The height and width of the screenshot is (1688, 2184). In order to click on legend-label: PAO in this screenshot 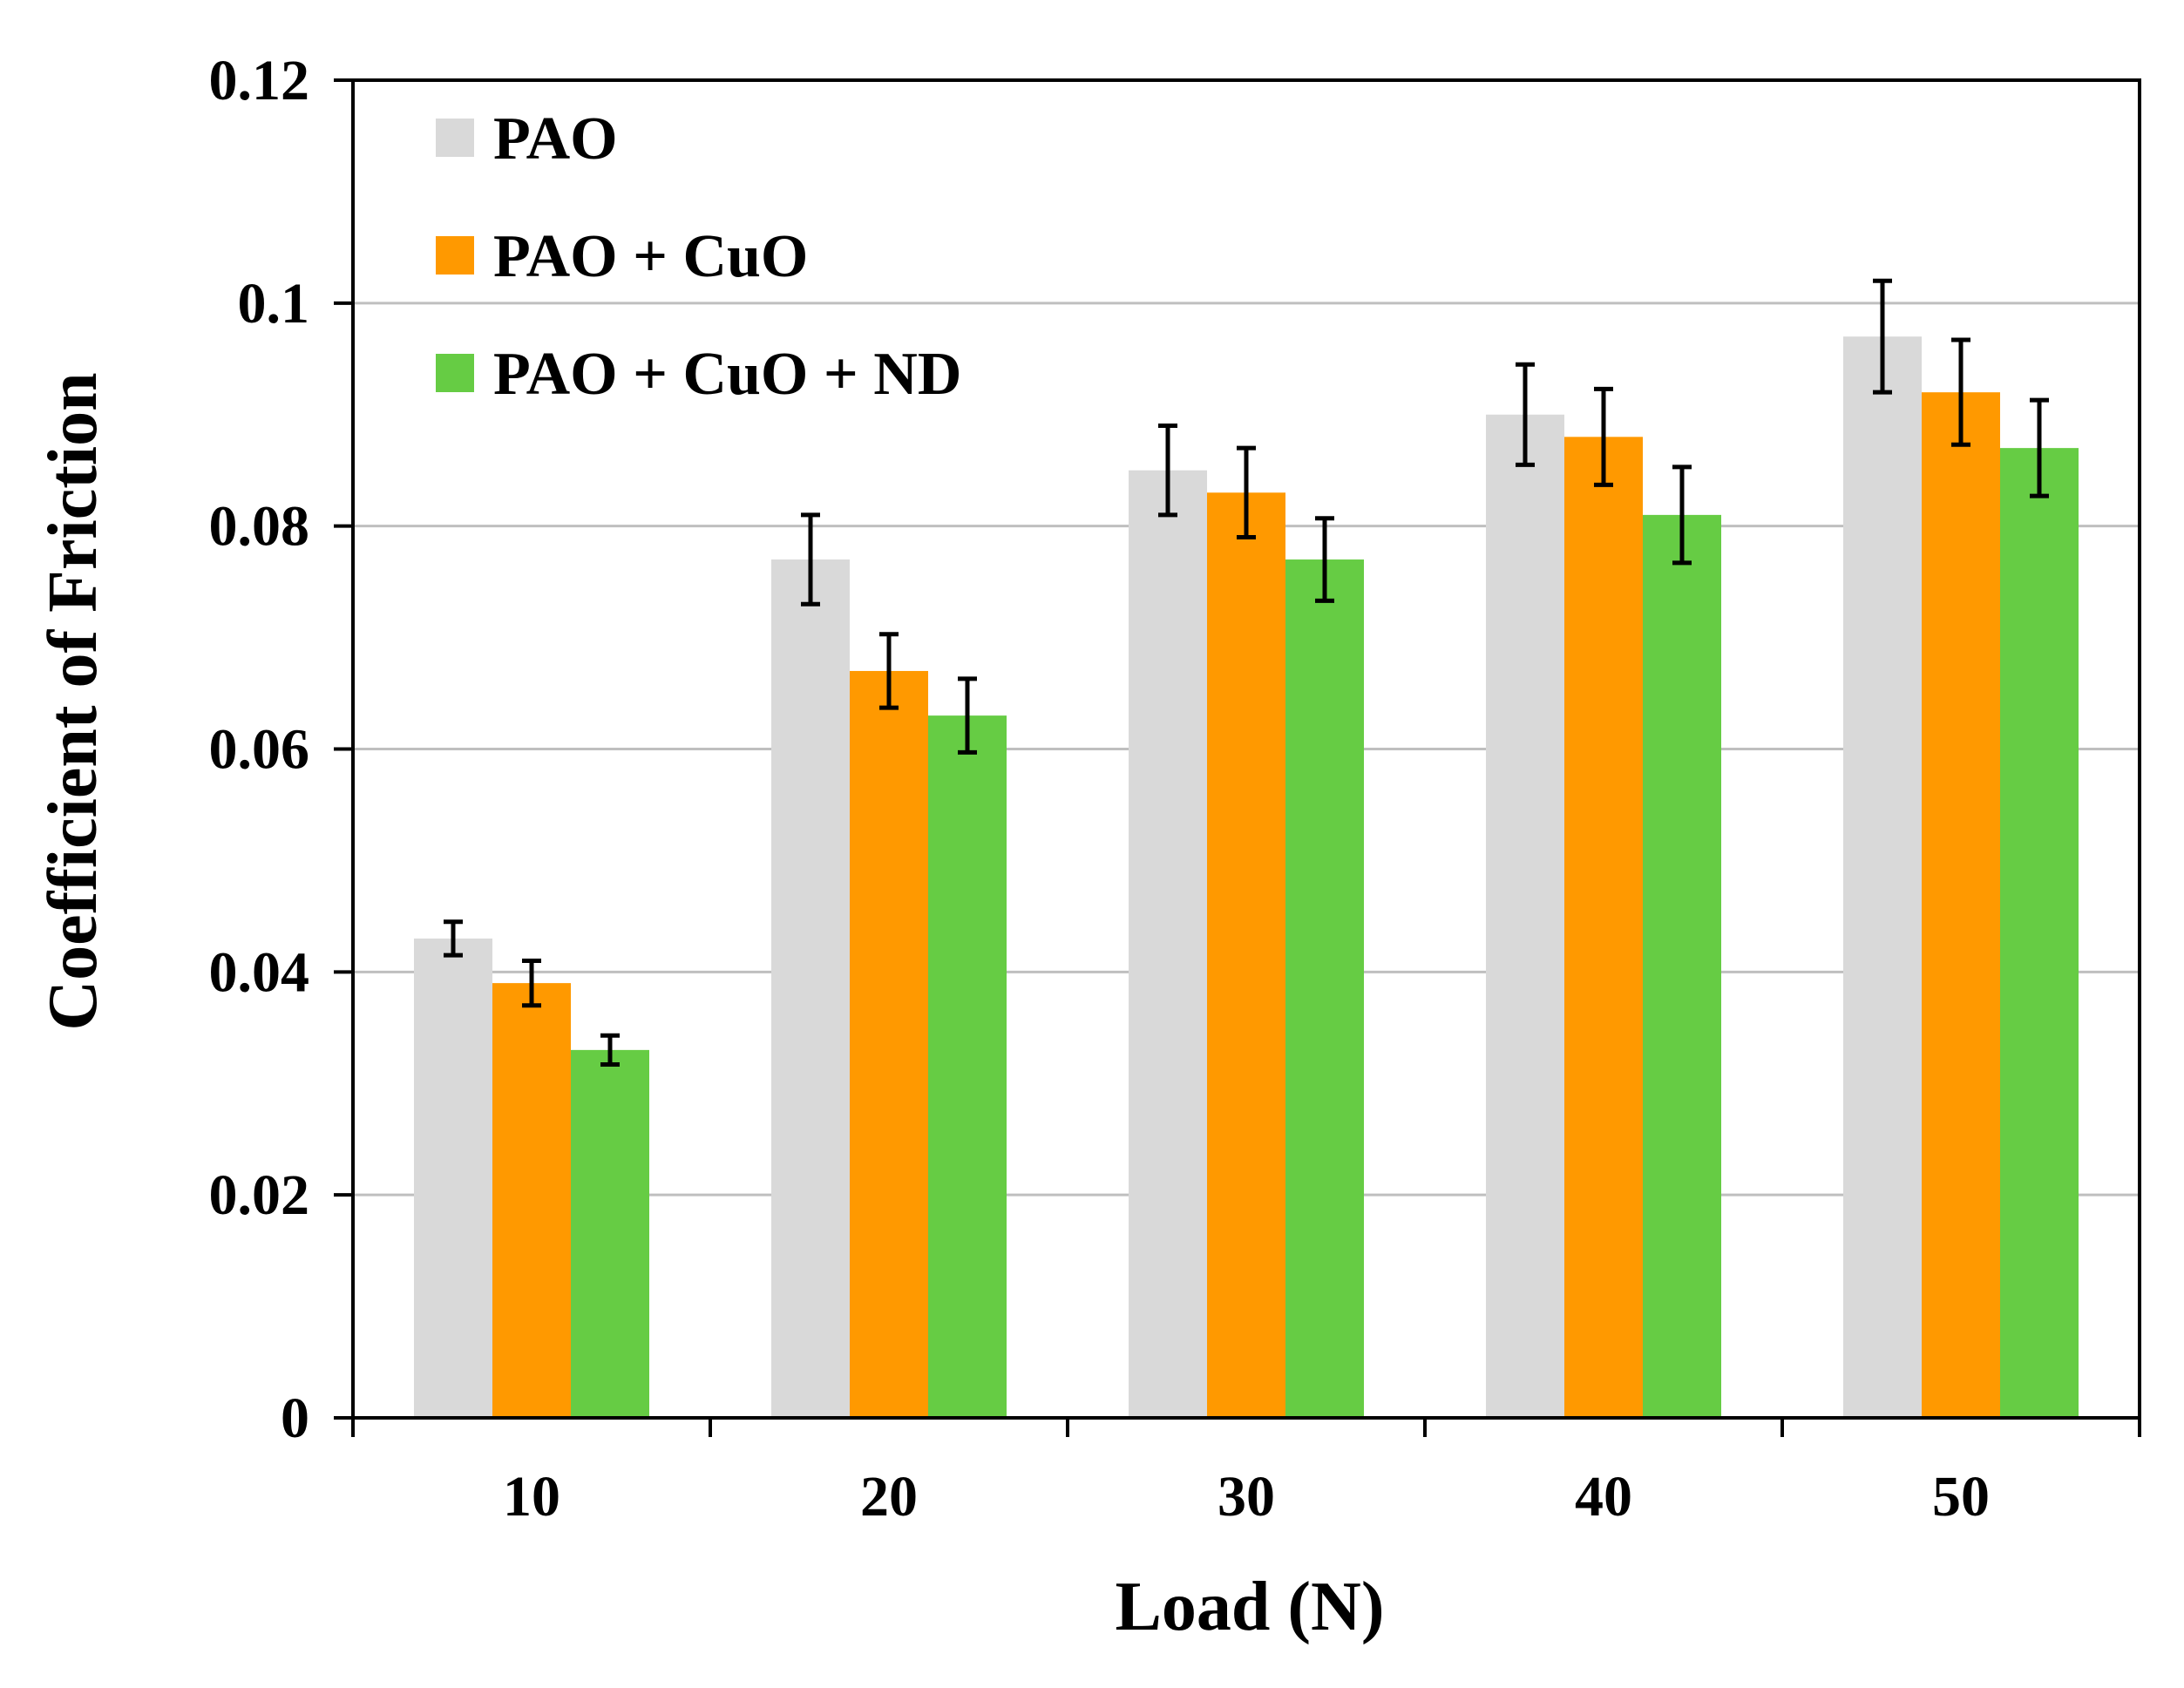, I will do `click(555, 139)`.